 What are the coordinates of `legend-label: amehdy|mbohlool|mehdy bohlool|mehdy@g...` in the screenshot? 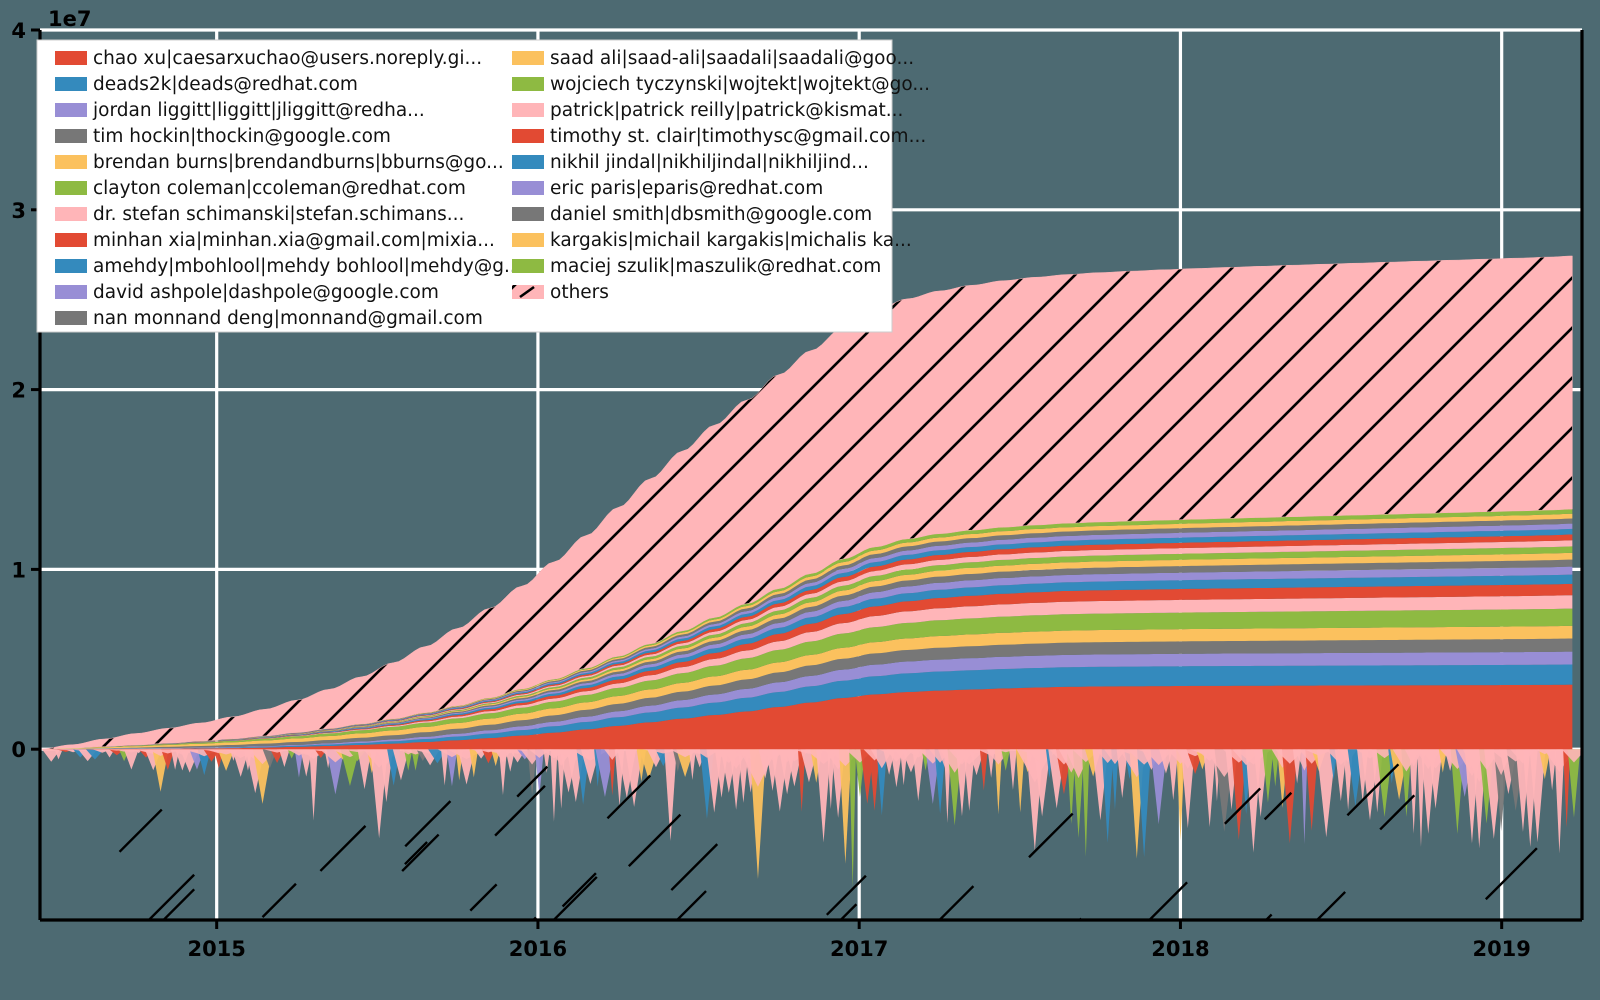 It's located at (307, 266).